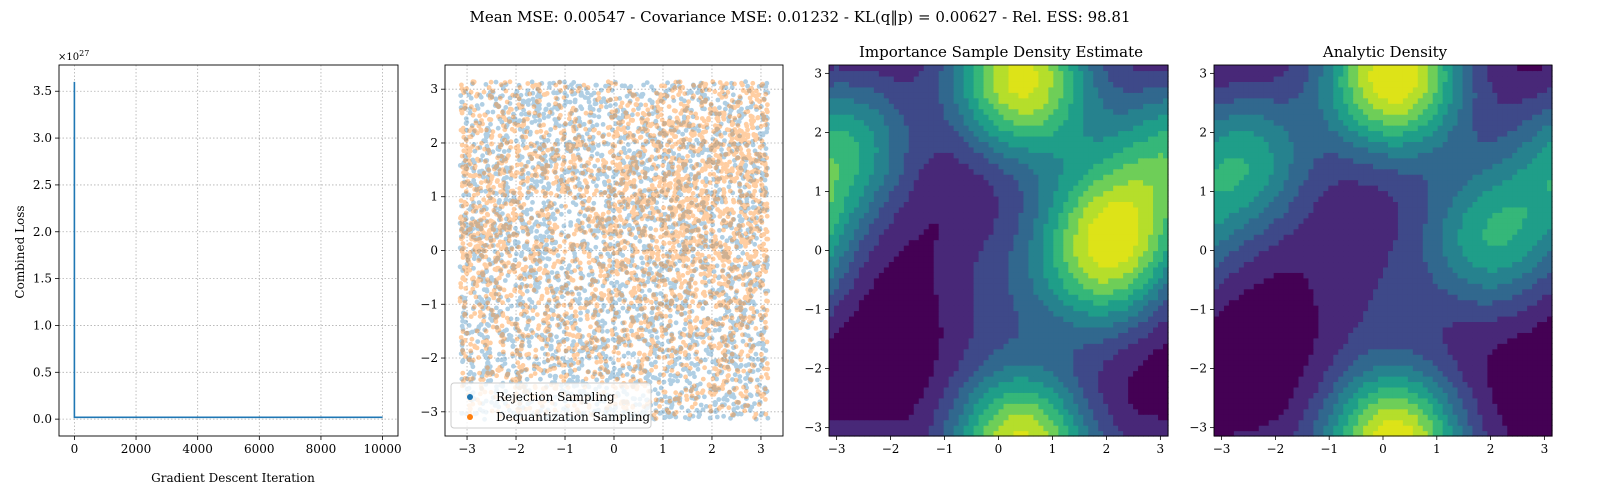  I want to click on loss-xtick-label: 2000, so click(136, 449).